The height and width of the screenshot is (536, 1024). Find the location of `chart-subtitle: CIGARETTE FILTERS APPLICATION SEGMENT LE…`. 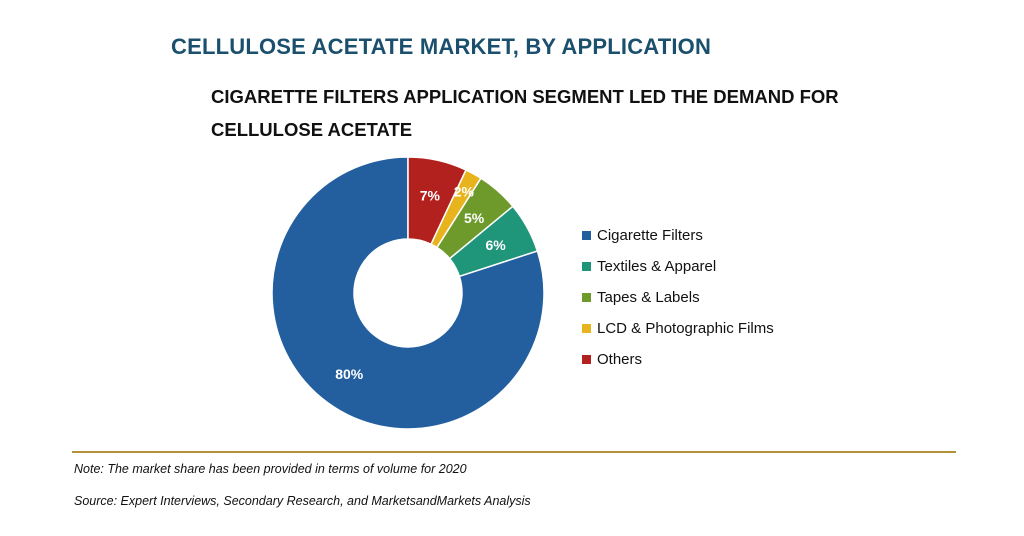

chart-subtitle: CIGARETTE FILTERS APPLICATION SEGMENT LE… is located at coordinates (525, 113).